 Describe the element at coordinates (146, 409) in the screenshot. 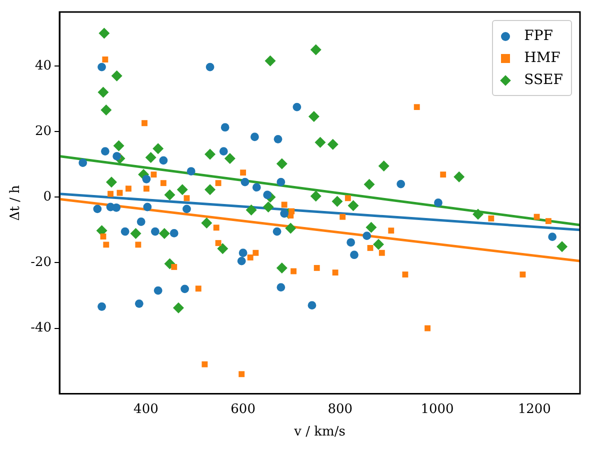

I see `x-tick-label: 400` at that location.